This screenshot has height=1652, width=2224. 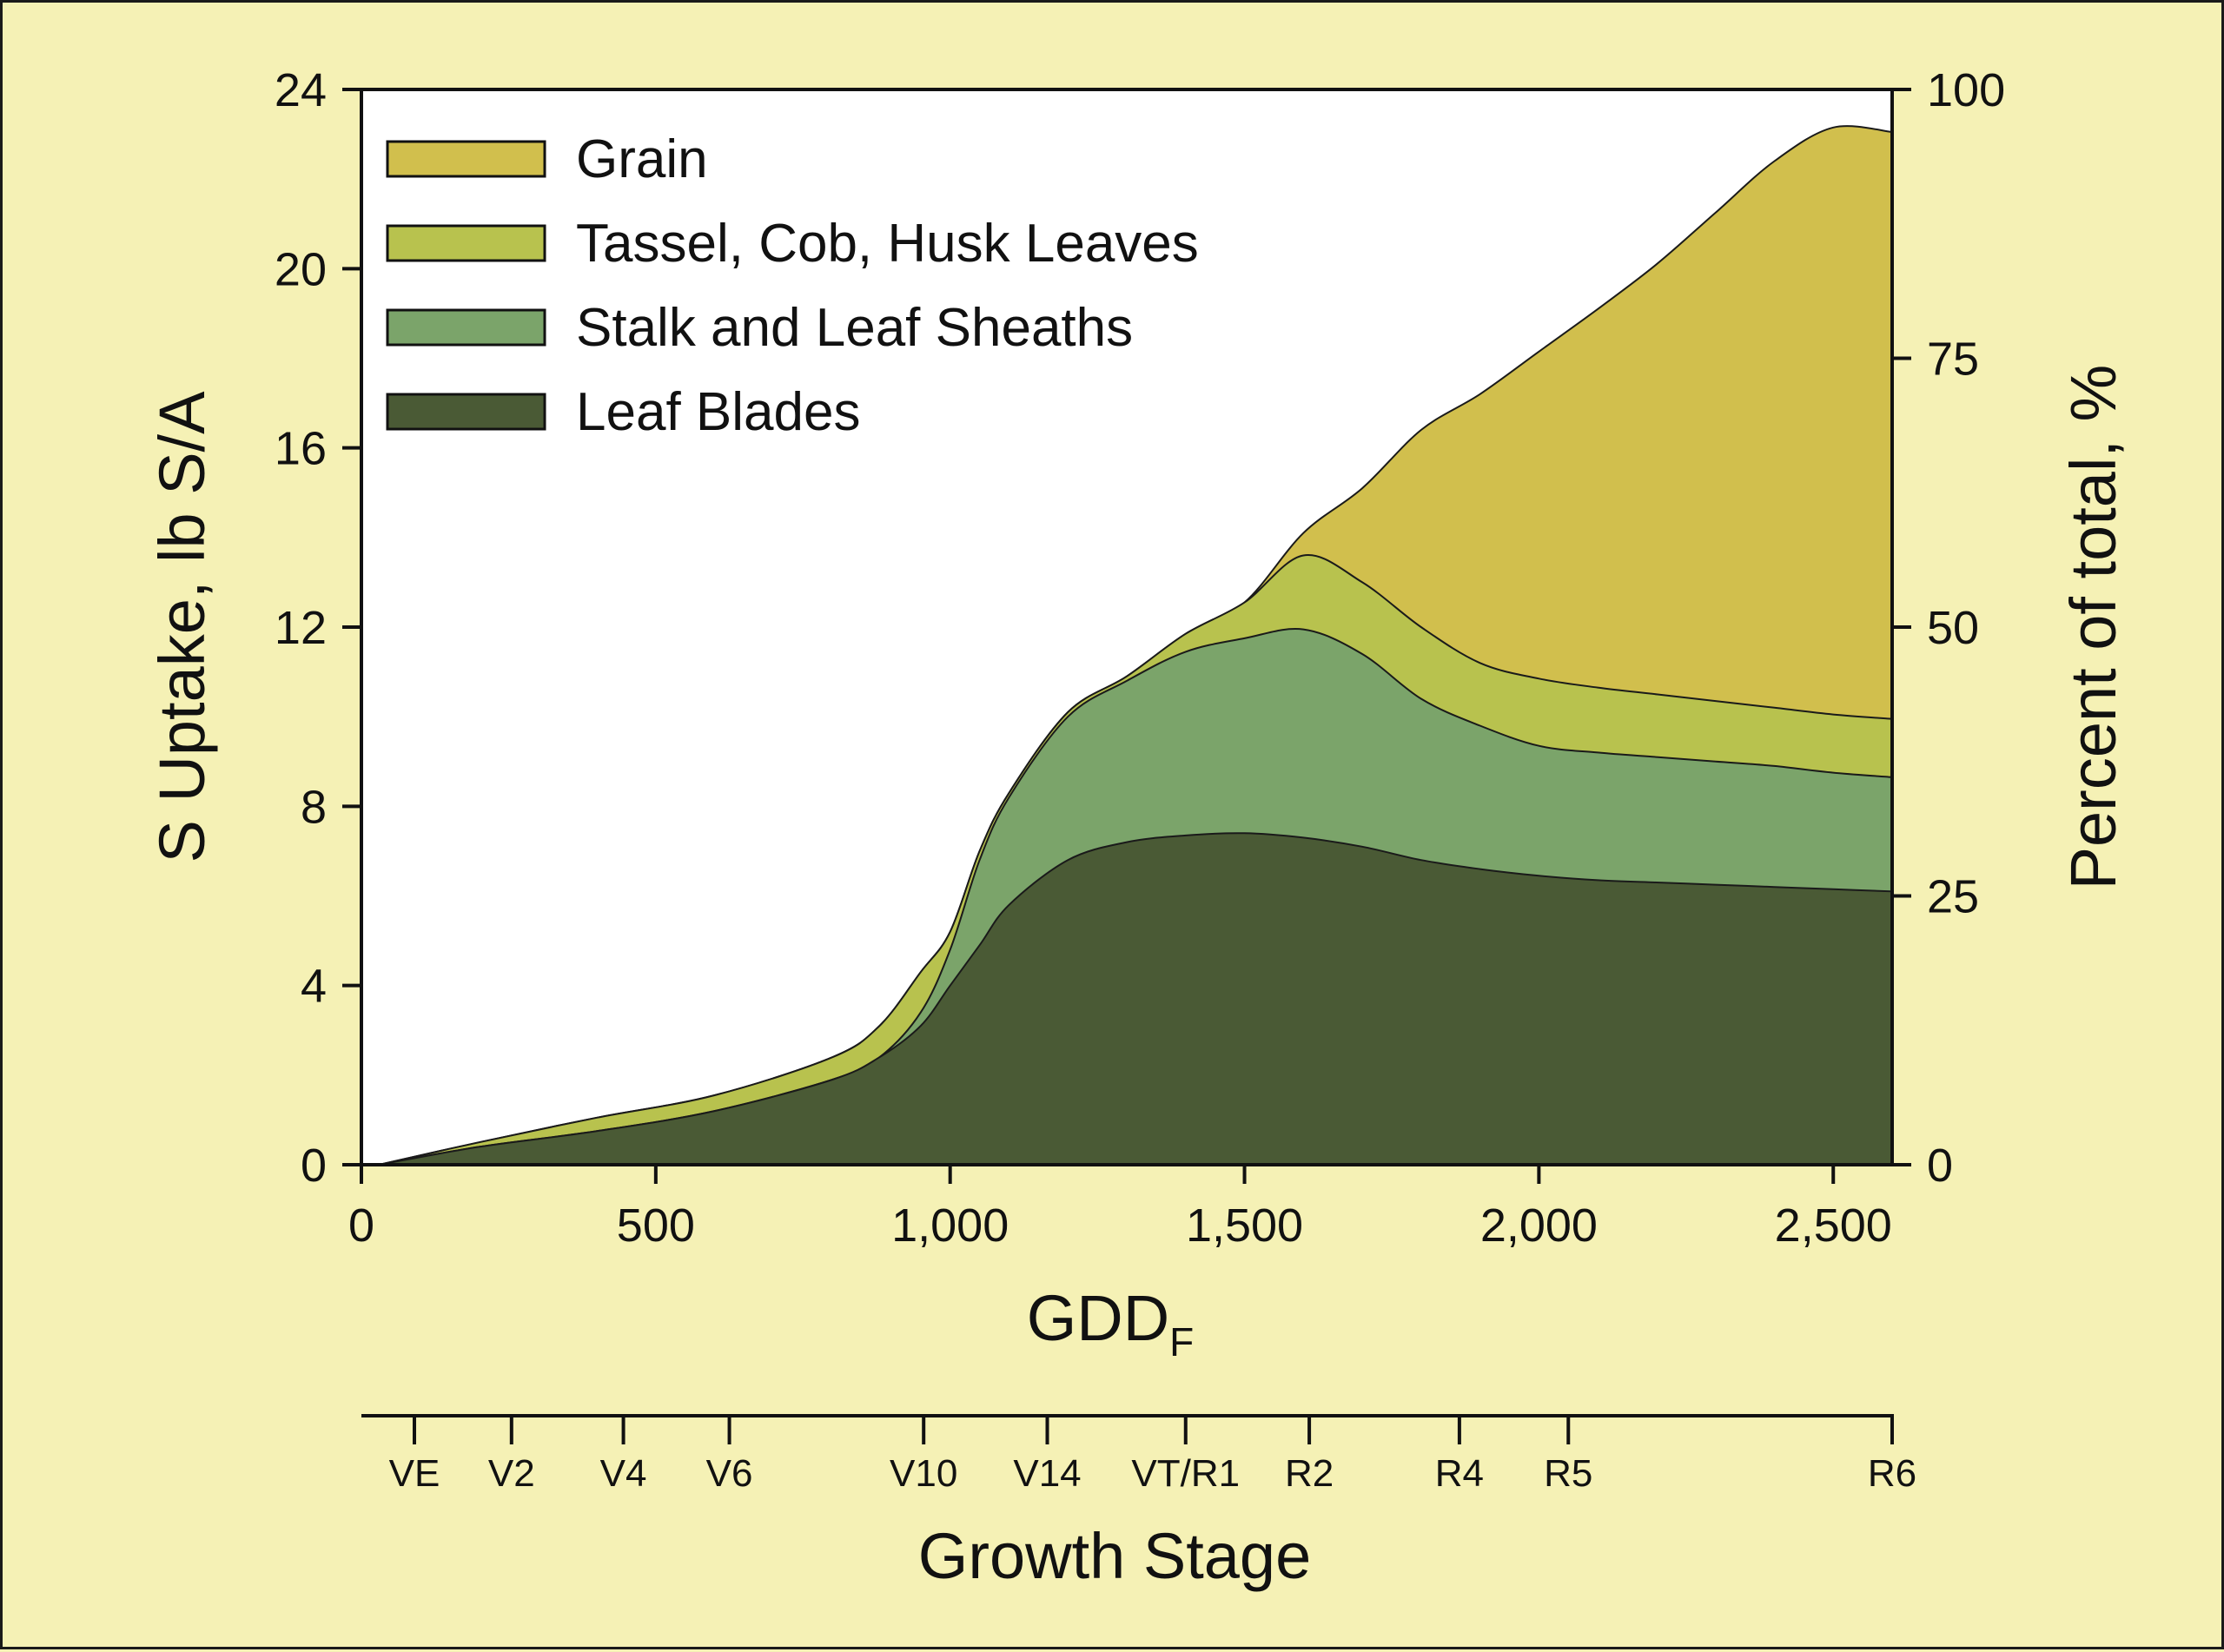 What do you see at coordinates (623, 1473) in the screenshot?
I see `stage-label-v4: V4` at bounding box center [623, 1473].